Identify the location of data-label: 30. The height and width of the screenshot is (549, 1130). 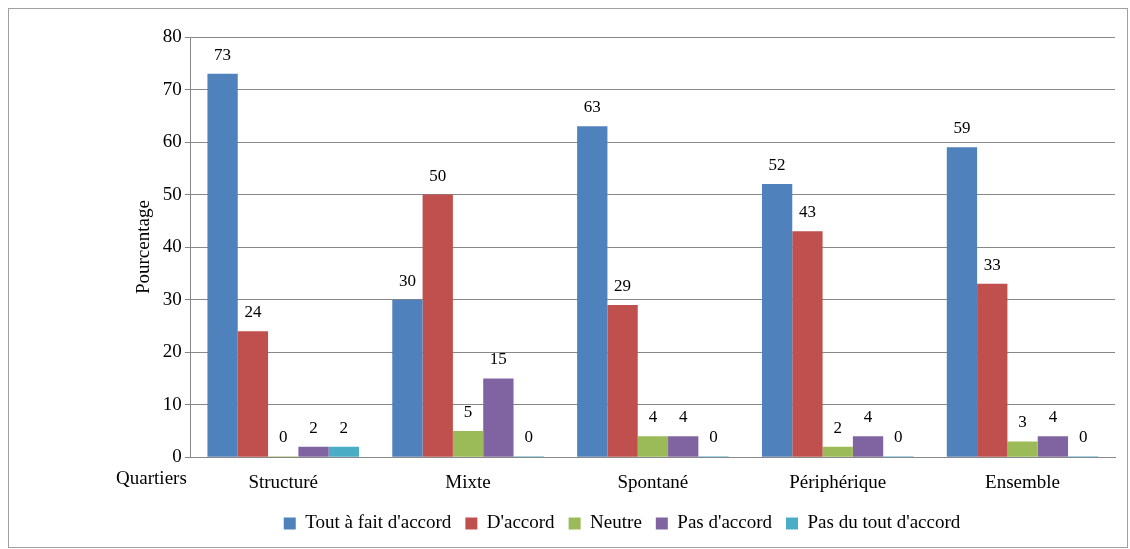
(407, 280).